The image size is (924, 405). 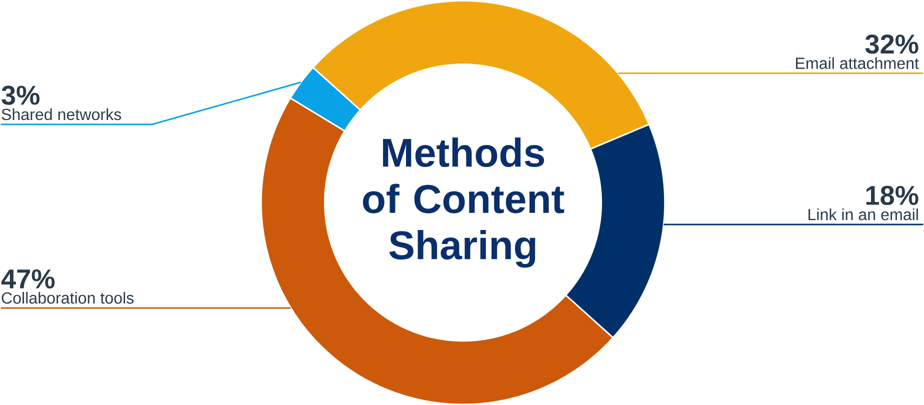 What do you see at coordinates (21, 95) in the screenshot?
I see `data-label: 3%` at bounding box center [21, 95].